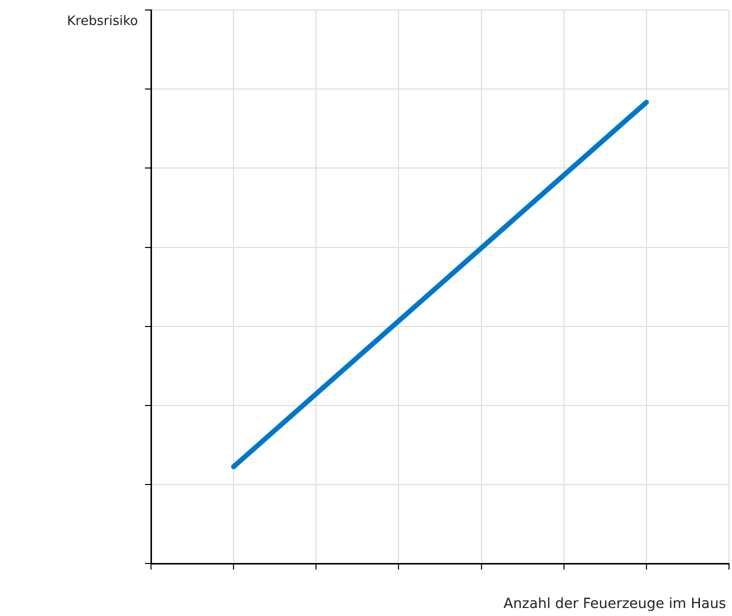 Image resolution: width=732 pixels, height=616 pixels. What do you see at coordinates (102, 21) in the screenshot?
I see `text: Krebsrisiko` at bounding box center [102, 21].